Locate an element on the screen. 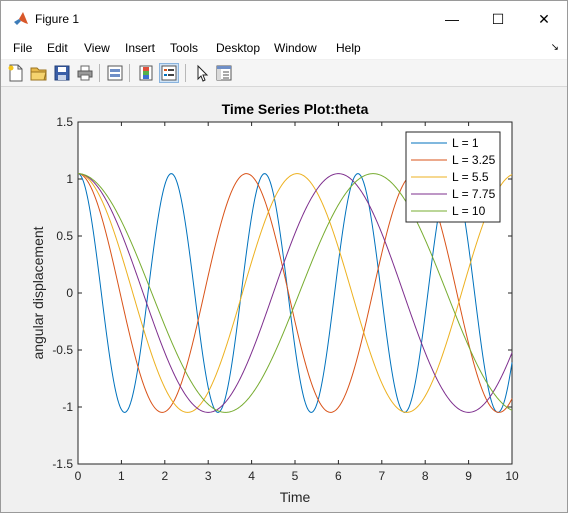 This screenshot has width=568, height=513. print-icon is located at coordinates (85, 73).